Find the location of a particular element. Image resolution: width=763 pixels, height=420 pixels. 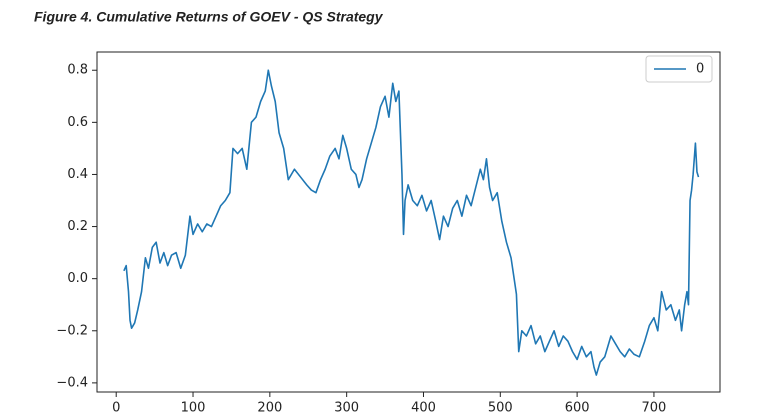

y-tick-label: 0.8 is located at coordinates (77, 70).